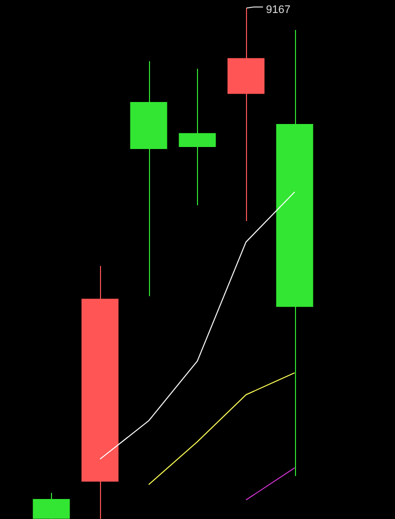  What do you see at coordinates (197, 137) in the screenshot?
I see `candlestick` at bounding box center [197, 137].